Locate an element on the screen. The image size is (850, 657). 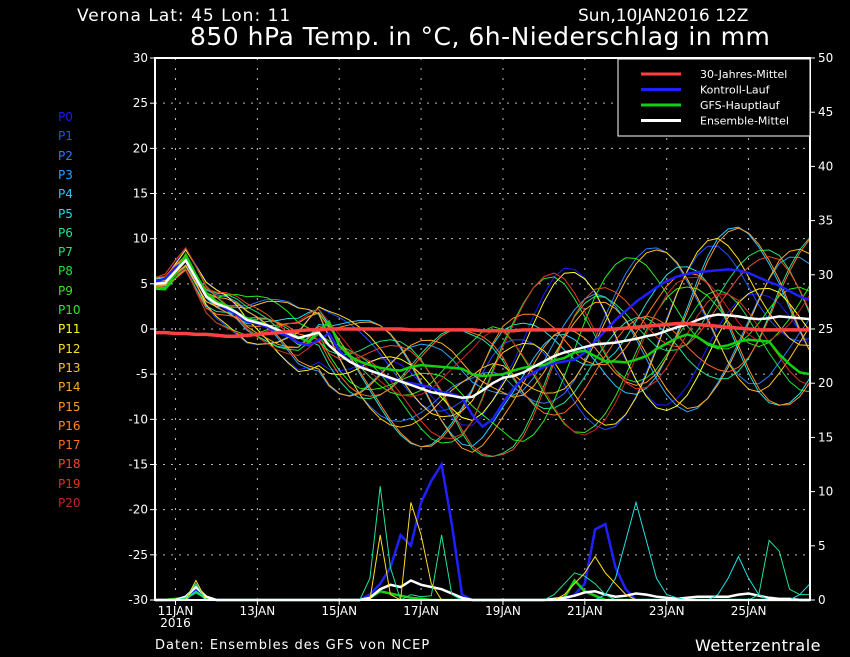
y-left-tick-label: 10 is located at coordinates (140, 239).